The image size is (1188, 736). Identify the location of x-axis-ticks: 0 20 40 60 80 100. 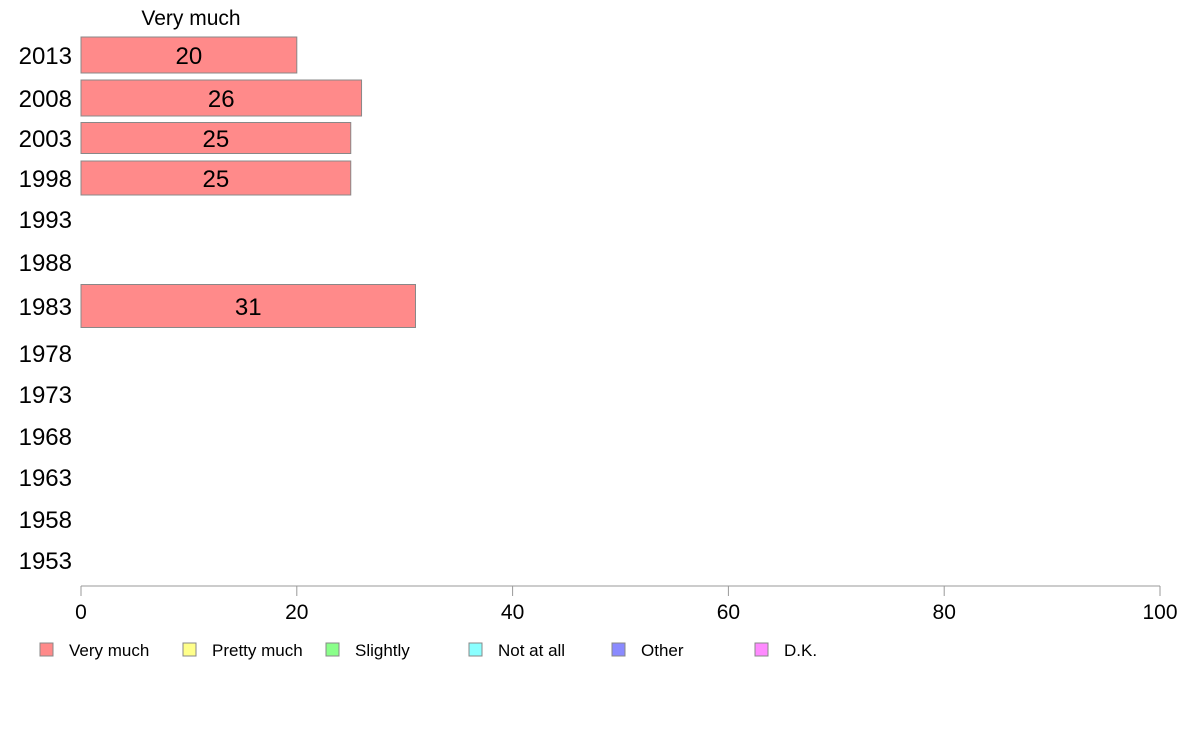
(626, 605).